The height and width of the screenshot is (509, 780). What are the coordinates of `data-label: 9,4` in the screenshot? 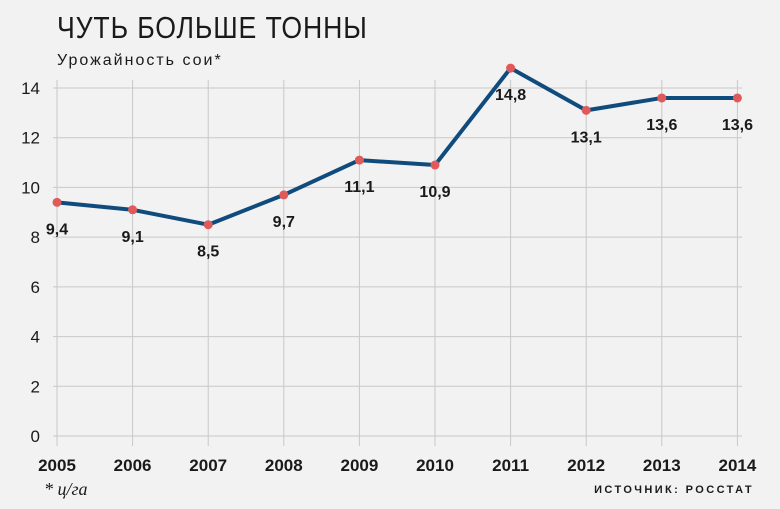 It's located at (57, 229).